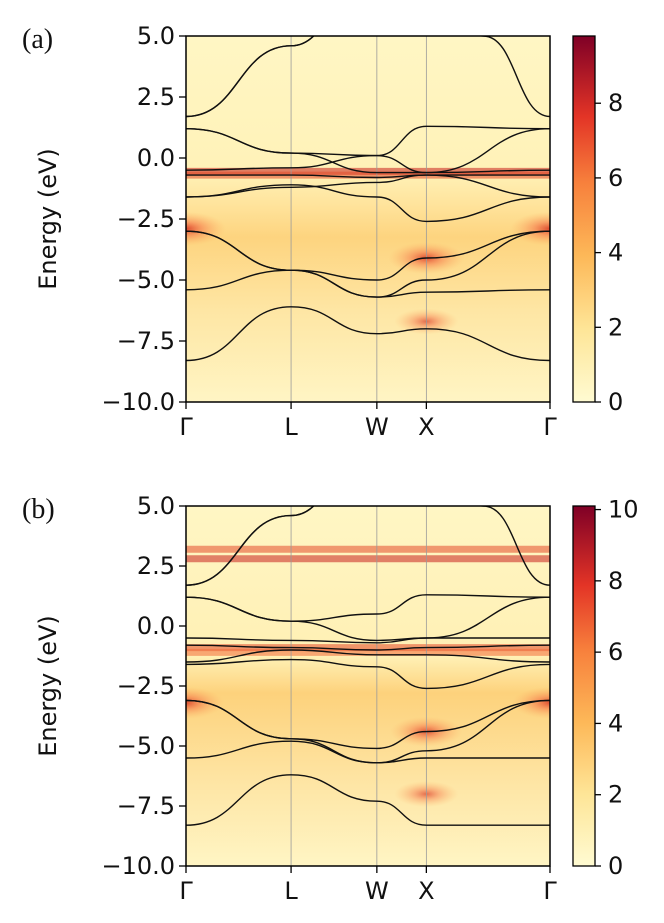  What do you see at coordinates (623, 510) in the screenshot?
I see `colorbar-tick-label-5: 10` at bounding box center [623, 510].